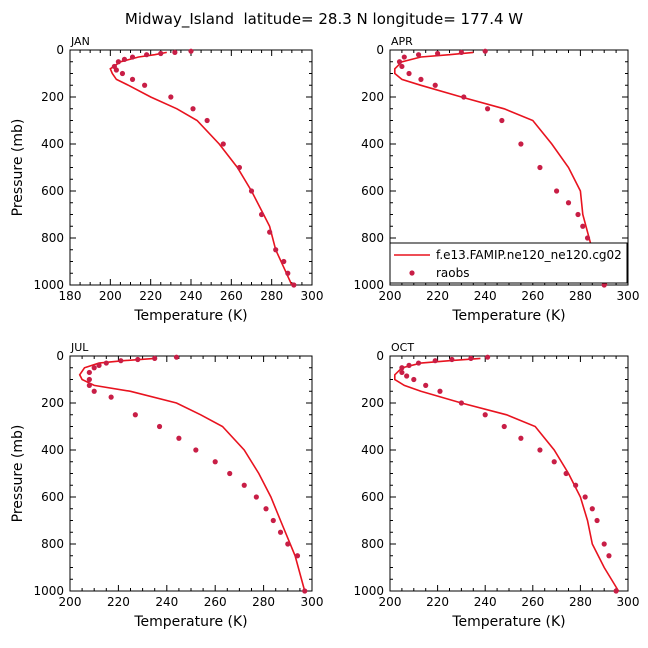 The width and height of the screenshot is (648, 648). What do you see at coordinates (529, 255) in the screenshot?
I see `legend-model-label: f.e13.FAMIP.ne120_ne120.cg02` at bounding box center [529, 255].